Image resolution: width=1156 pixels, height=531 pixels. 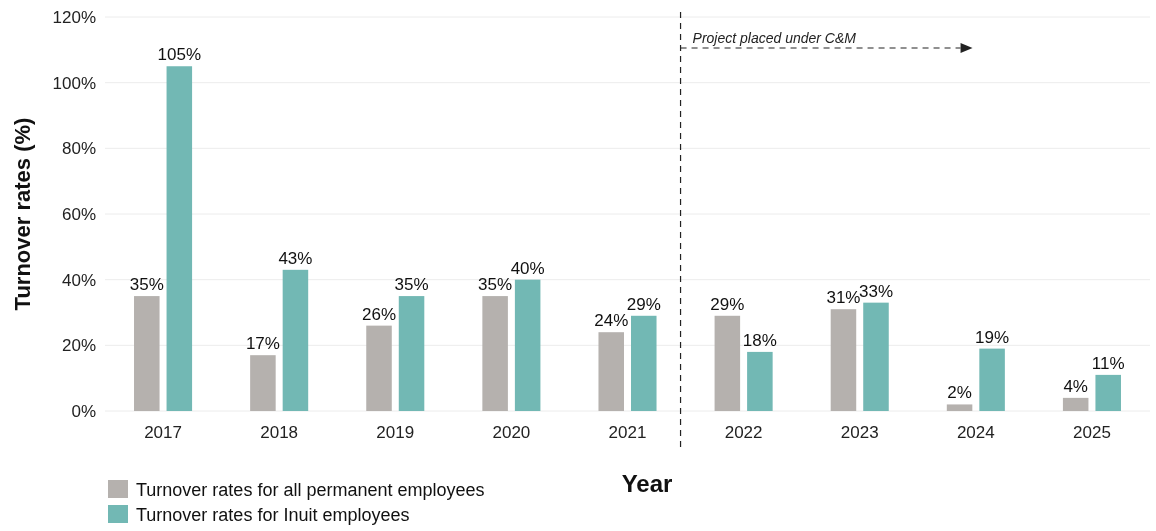 I want to click on x-tick-label: 2022, so click(x=743, y=432).